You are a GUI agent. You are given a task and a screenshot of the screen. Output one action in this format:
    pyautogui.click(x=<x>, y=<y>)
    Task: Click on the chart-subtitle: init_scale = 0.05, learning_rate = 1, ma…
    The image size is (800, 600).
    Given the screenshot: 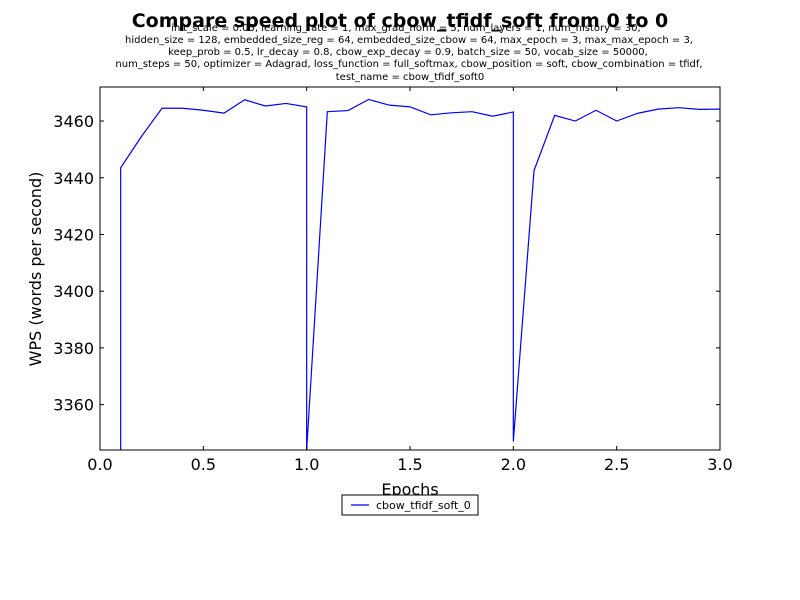 What is the action you would take?
    pyautogui.click(x=408, y=53)
    